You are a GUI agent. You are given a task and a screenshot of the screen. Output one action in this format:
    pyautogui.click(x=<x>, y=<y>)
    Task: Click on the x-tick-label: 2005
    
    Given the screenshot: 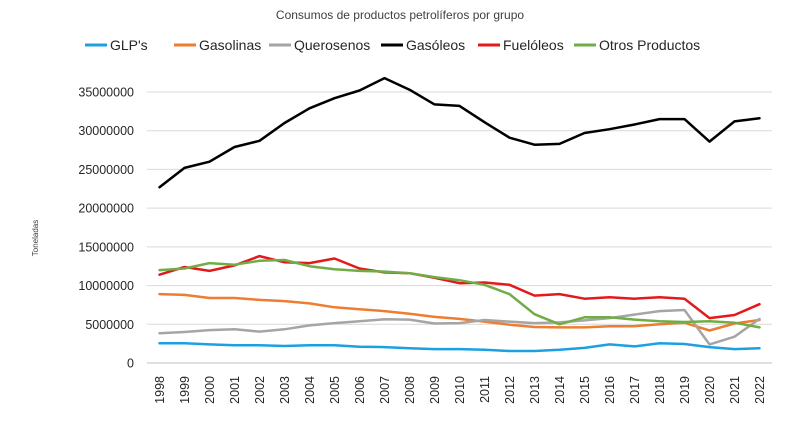 What is the action you would take?
    pyautogui.click(x=335, y=390)
    